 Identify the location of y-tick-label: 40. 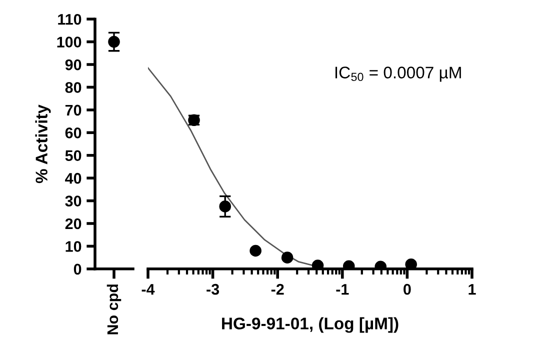
(73, 178).